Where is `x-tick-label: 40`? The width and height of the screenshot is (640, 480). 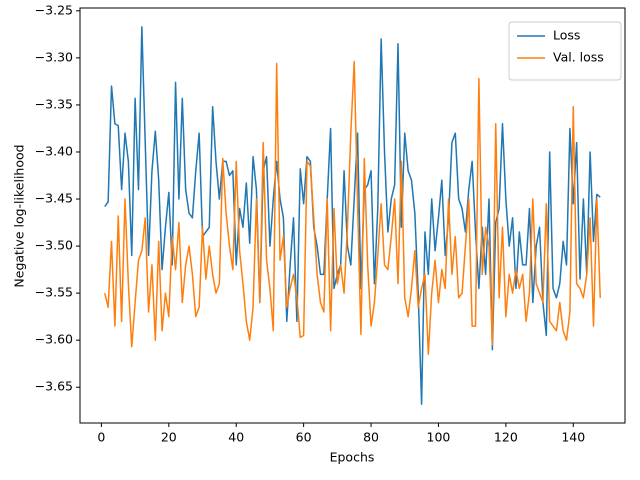
x-tick-label: 40 is located at coordinates (236, 437).